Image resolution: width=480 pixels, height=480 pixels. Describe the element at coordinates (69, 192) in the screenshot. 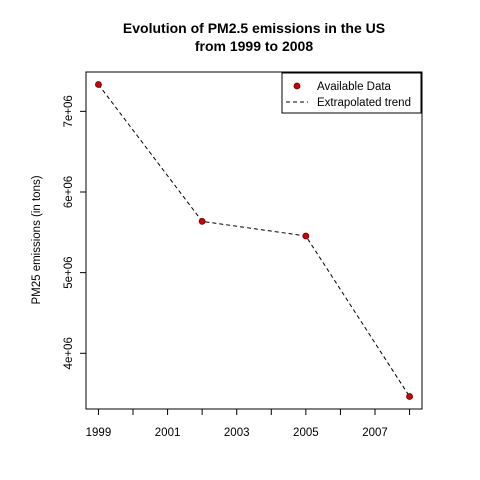

I see `y-tick-label: 6e+06` at that location.